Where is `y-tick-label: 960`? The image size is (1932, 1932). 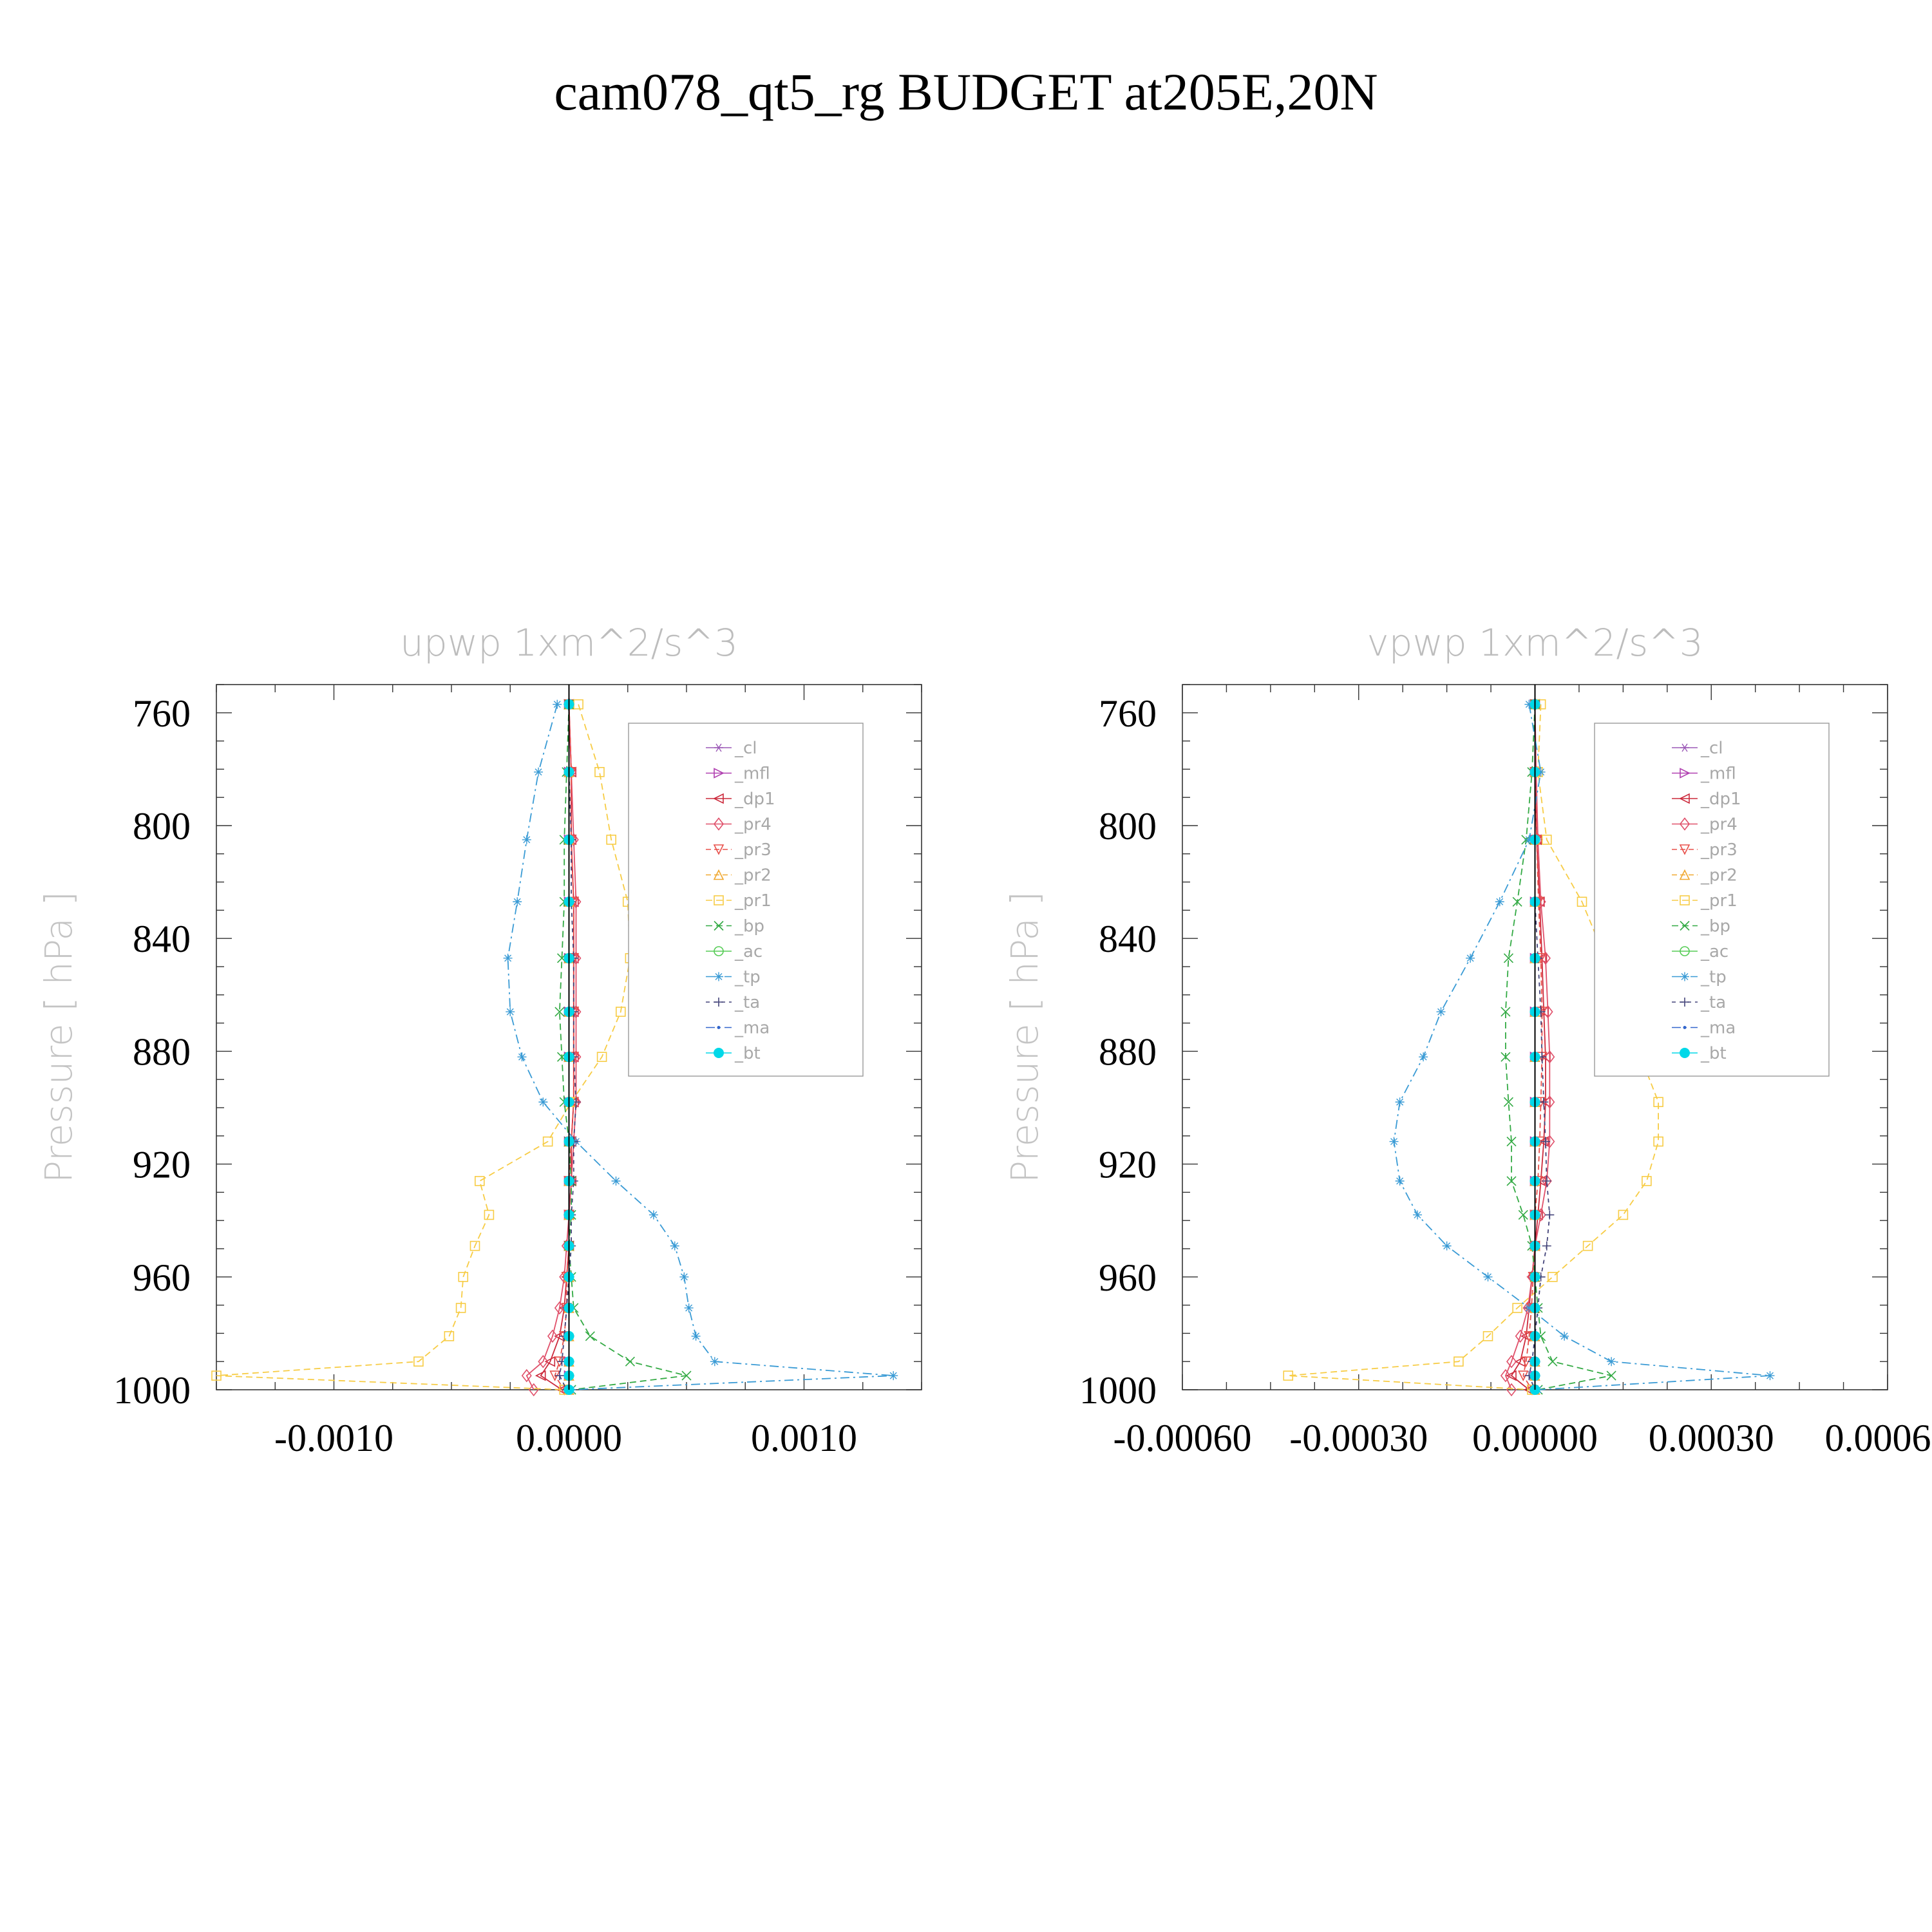 y-tick-label: 960 is located at coordinates (1128, 1277).